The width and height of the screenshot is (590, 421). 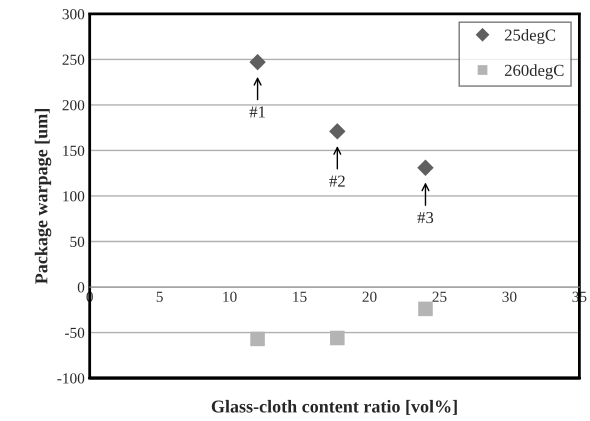 What do you see at coordinates (81, 287) in the screenshot?
I see `y-tick-label: 0` at bounding box center [81, 287].